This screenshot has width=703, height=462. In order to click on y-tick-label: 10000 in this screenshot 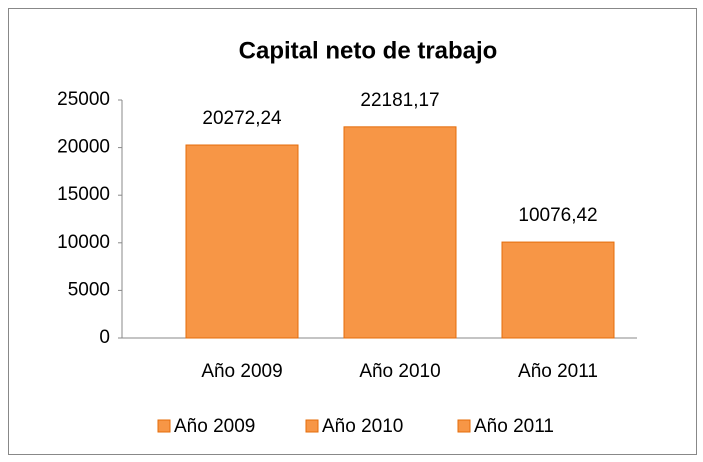, I will do `click(83, 242)`.